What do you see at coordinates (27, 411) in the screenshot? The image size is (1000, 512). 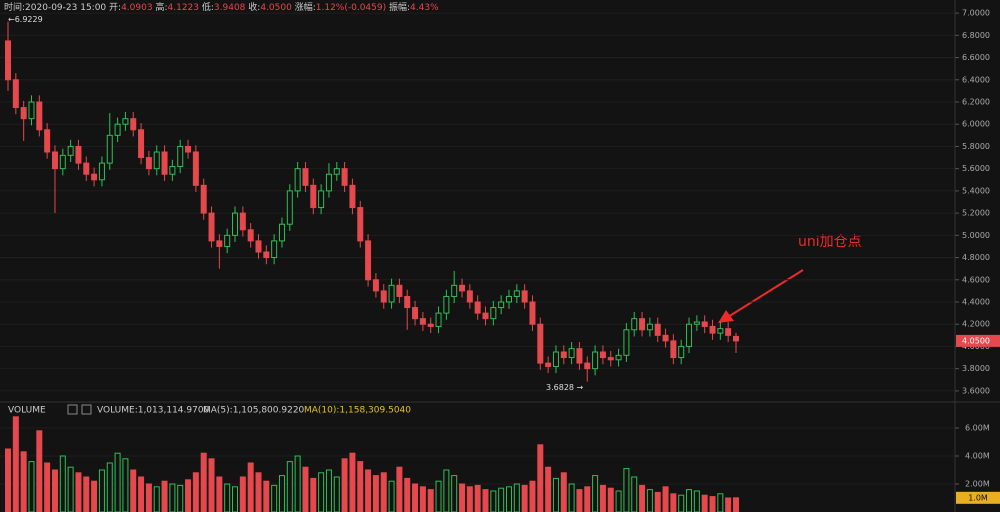 I see `volume-title: VOLUME` at bounding box center [27, 411].